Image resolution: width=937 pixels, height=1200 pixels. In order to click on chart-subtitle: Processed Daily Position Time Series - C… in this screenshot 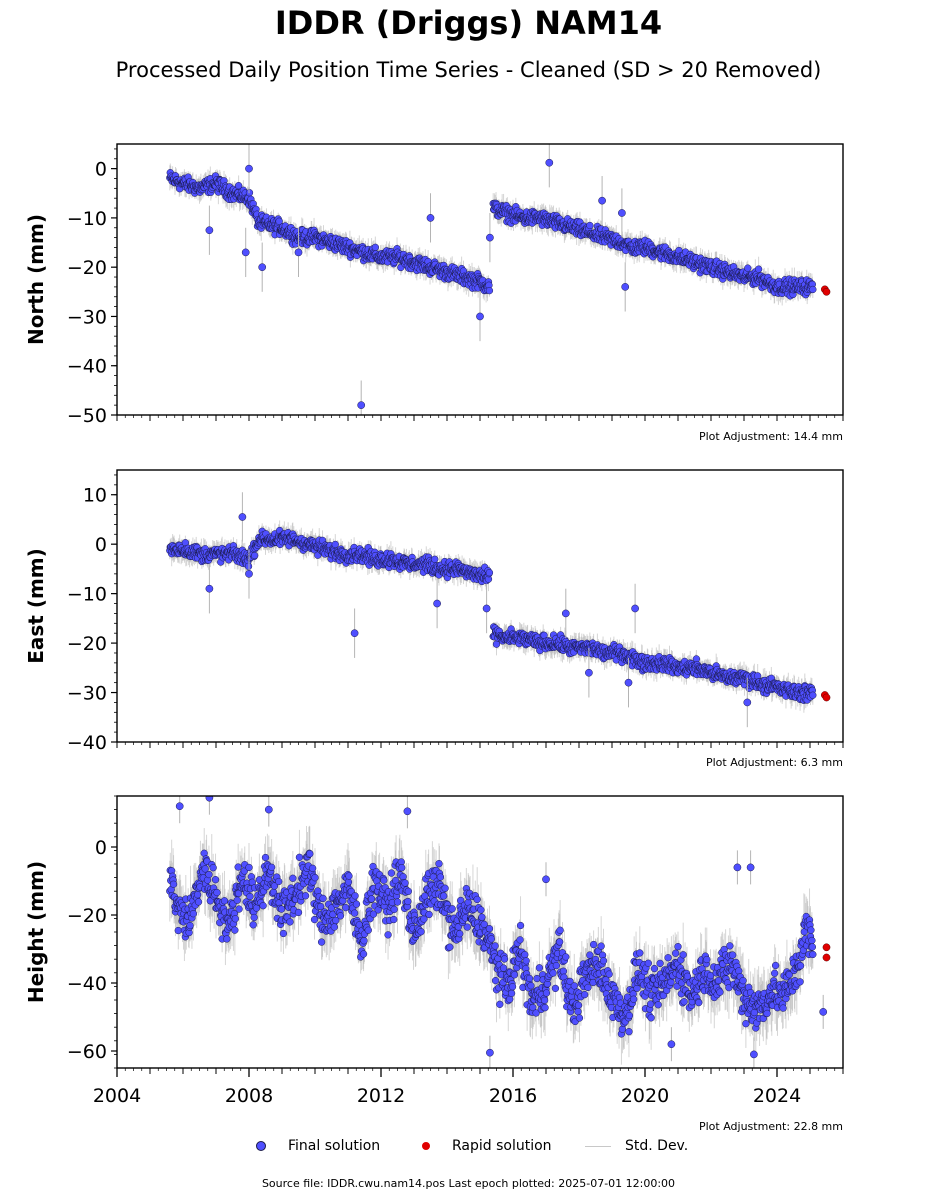, I will do `click(468, 70)`.